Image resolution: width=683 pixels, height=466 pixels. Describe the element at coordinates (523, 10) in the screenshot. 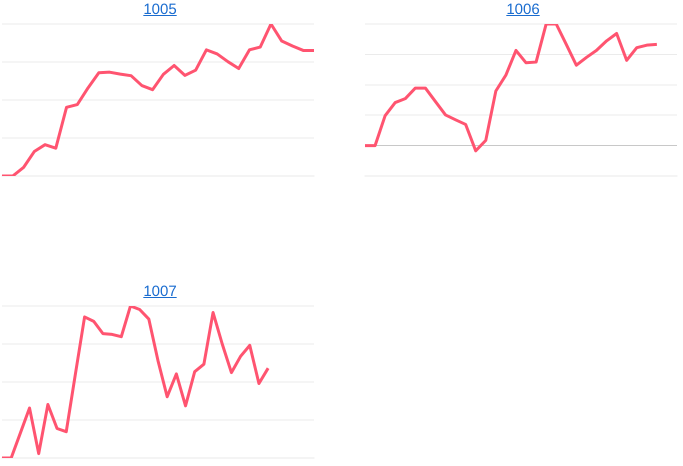

I see `chart-title: 1006` at that location.